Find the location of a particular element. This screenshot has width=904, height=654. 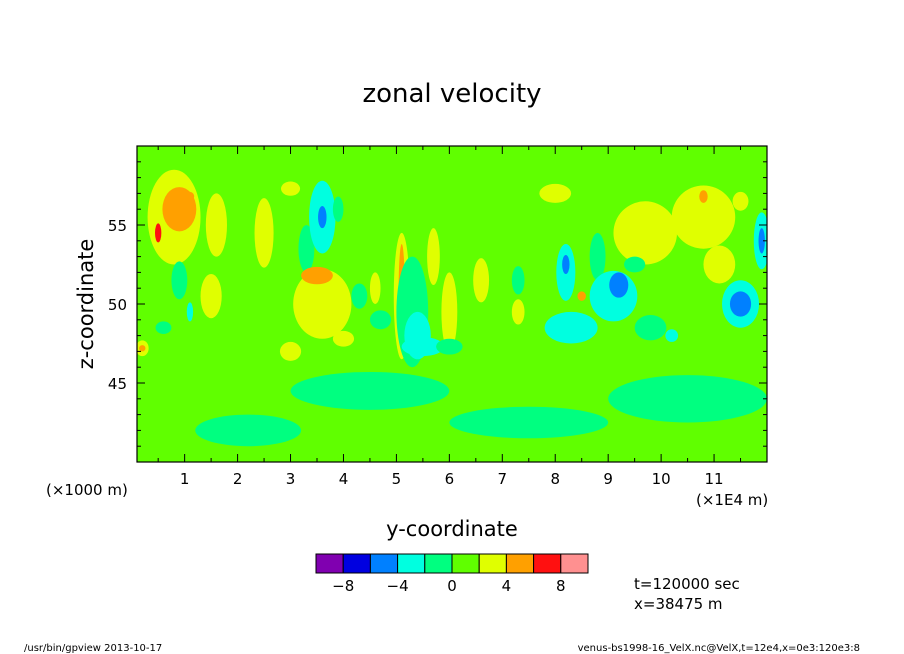

x-axis-label: y-coordinate is located at coordinates (452, 529).